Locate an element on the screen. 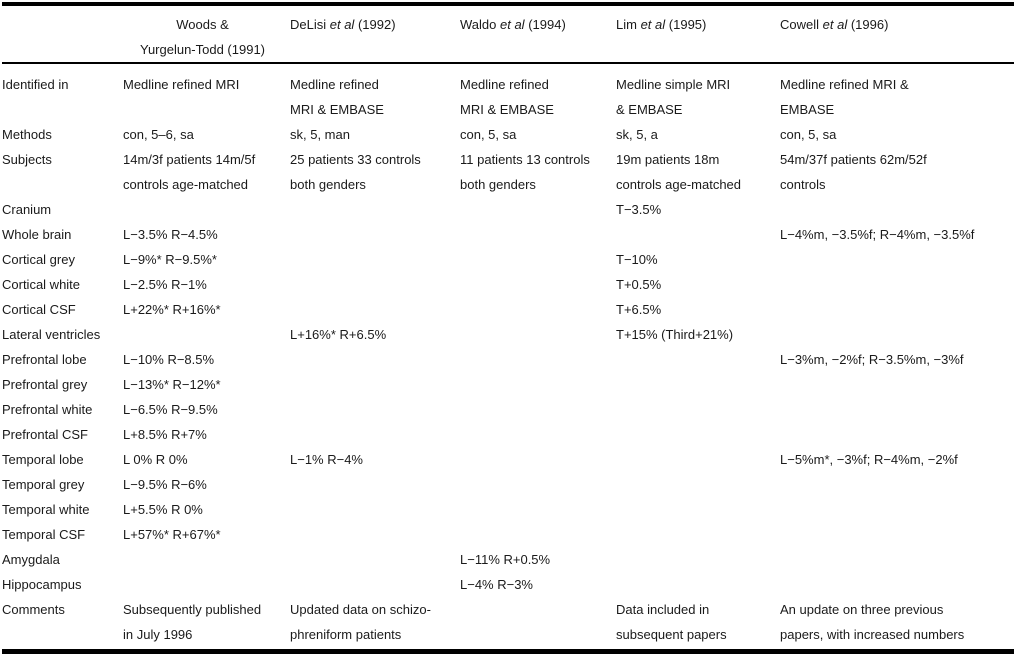 This screenshot has height=656, width=1016. row-label: Prefrontal white is located at coordinates (47, 409).